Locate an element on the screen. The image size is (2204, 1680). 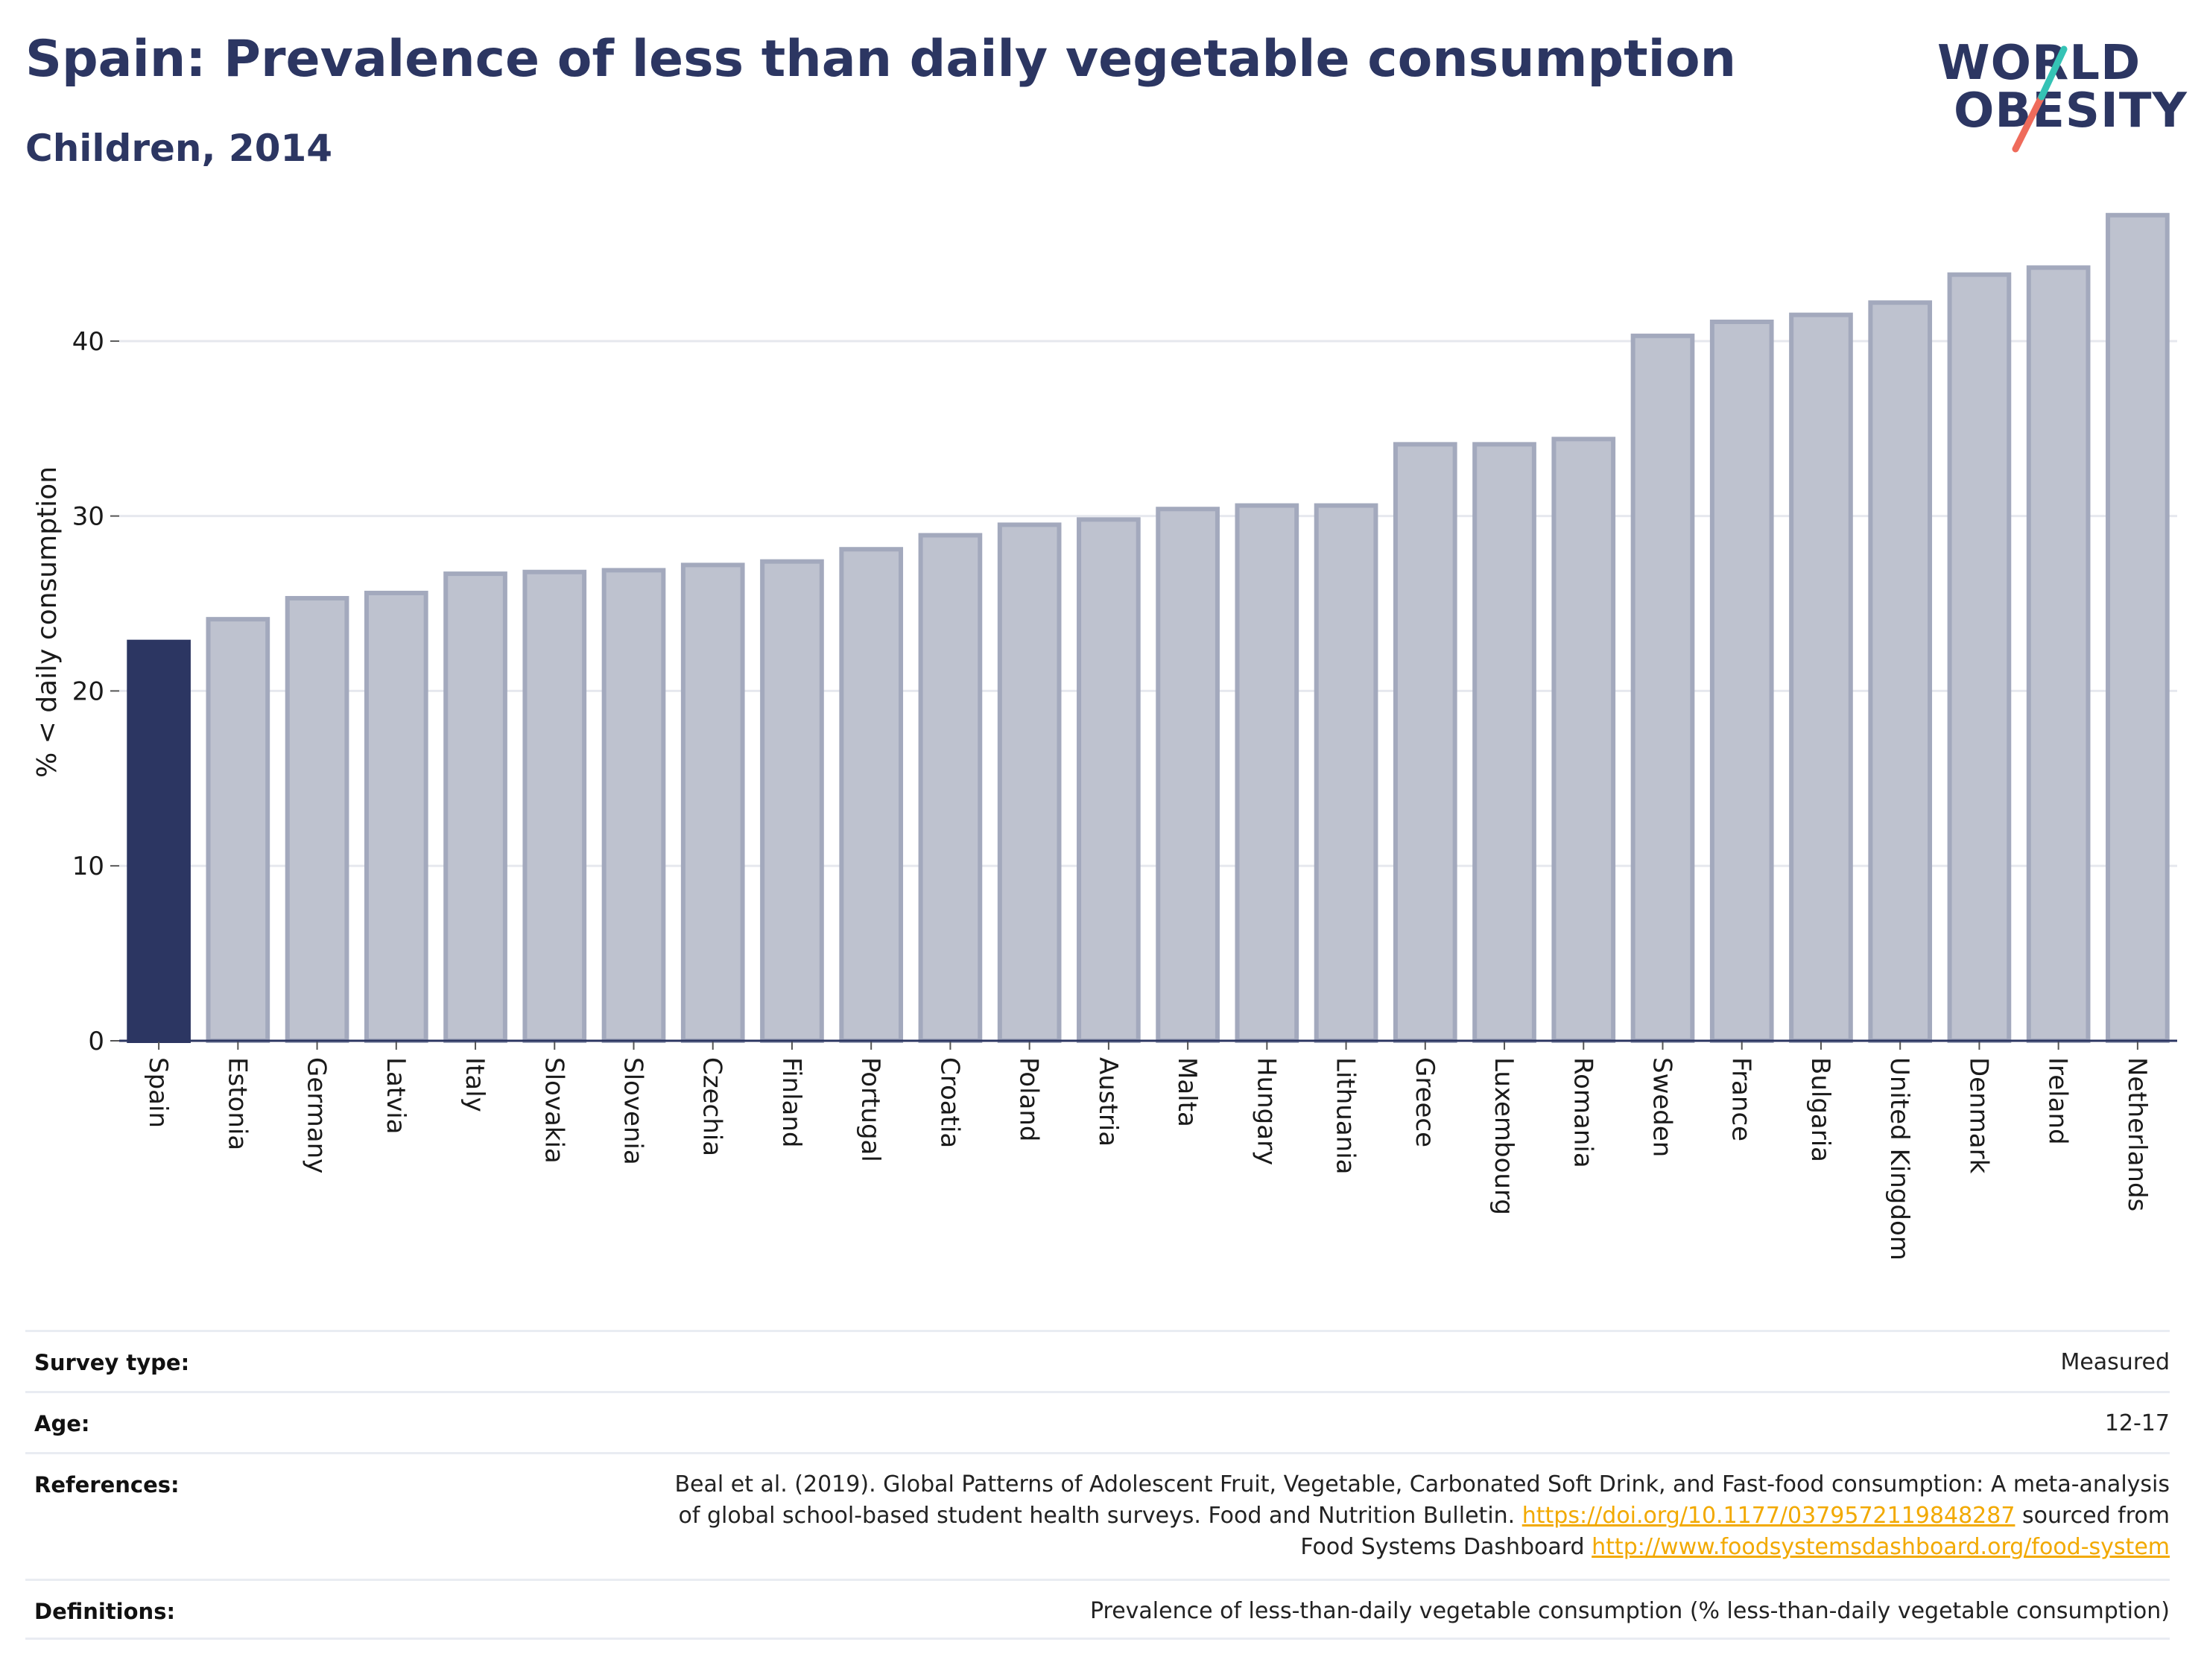
y-tick-label: 30 is located at coordinates (88, 517).